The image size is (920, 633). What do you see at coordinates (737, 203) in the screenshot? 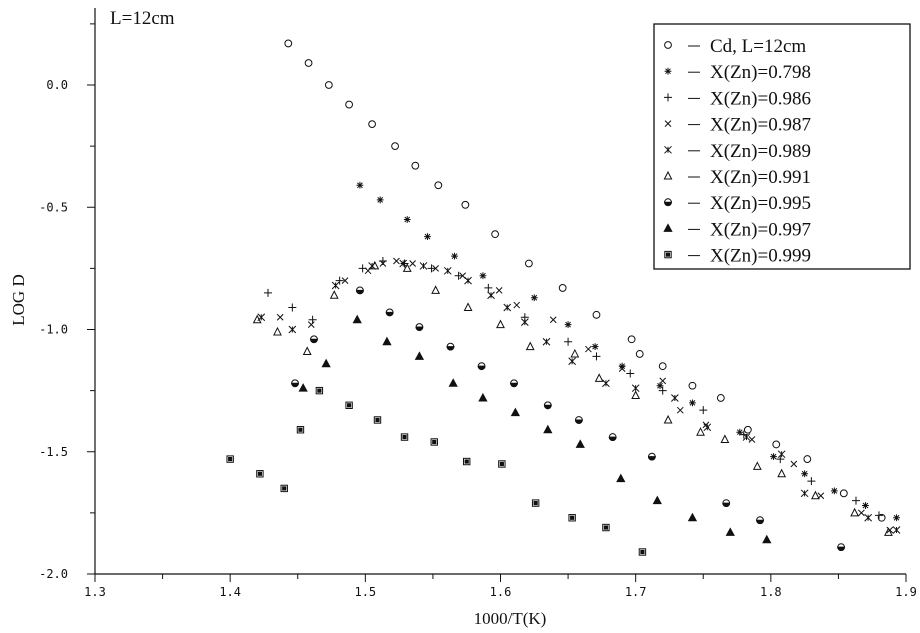
I see `legend-entry: X(Zn)=0.995` at bounding box center [737, 203].